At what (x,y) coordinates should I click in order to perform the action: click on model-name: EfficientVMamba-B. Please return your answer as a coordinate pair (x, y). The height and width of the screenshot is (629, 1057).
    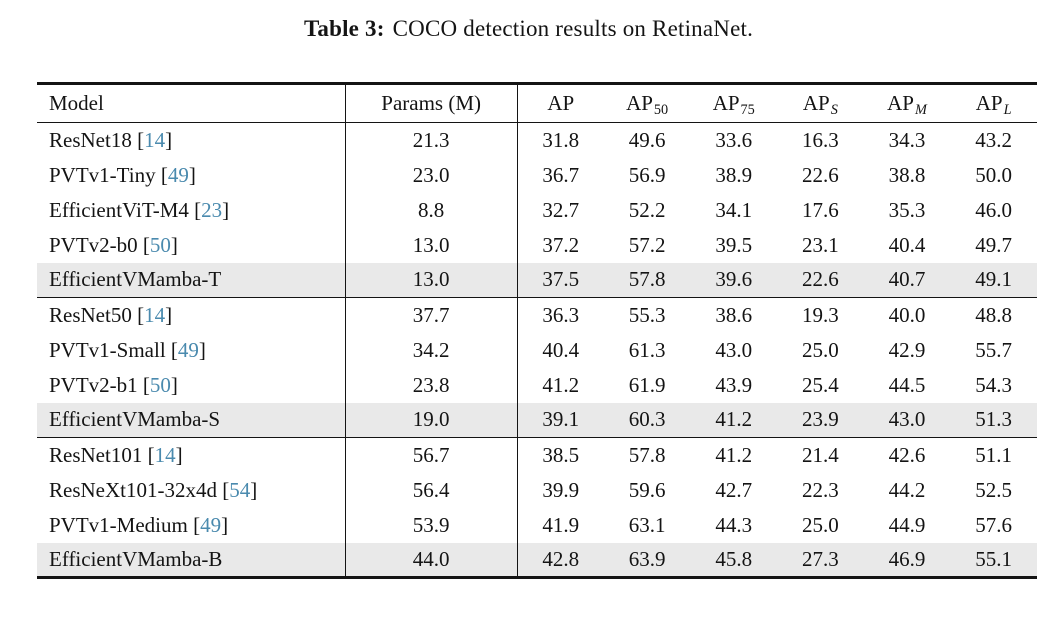
    Looking at the image, I should click on (136, 558).